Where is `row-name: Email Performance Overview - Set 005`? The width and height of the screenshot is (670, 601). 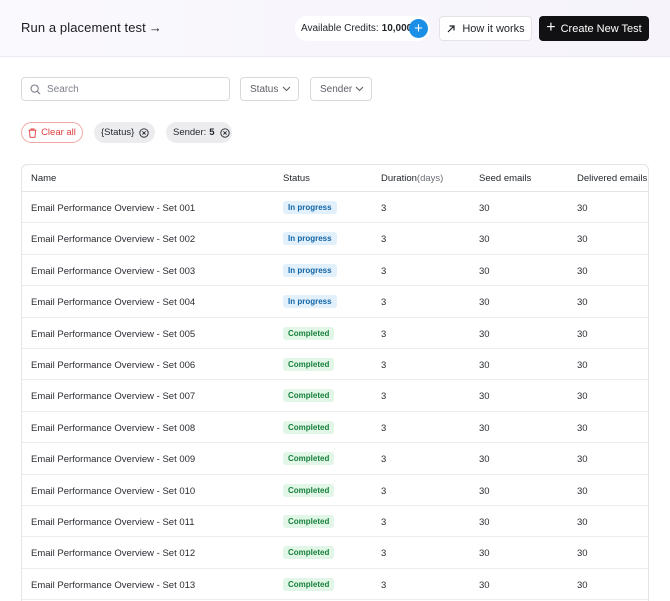
row-name: Email Performance Overview - Set 005 is located at coordinates (113, 334).